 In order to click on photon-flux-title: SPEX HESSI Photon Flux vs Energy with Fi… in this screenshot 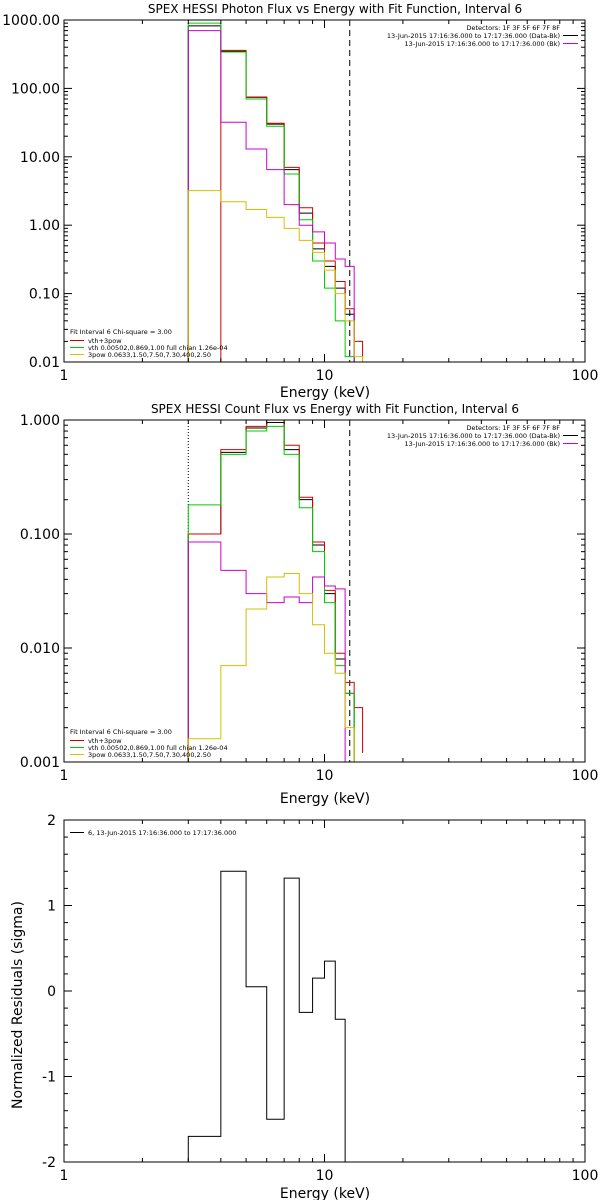, I will do `click(335, 9)`.